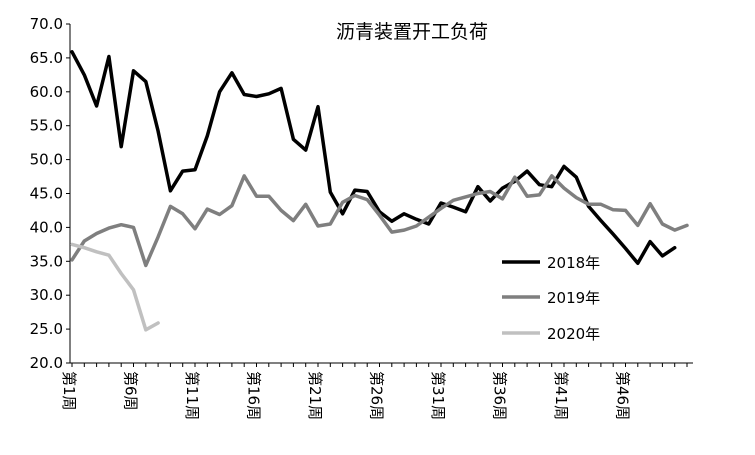  What do you see at coordinates (561, 395) in the screenshot?
I see `x-tick-label: 第41周` at bounding box center [561, 395].